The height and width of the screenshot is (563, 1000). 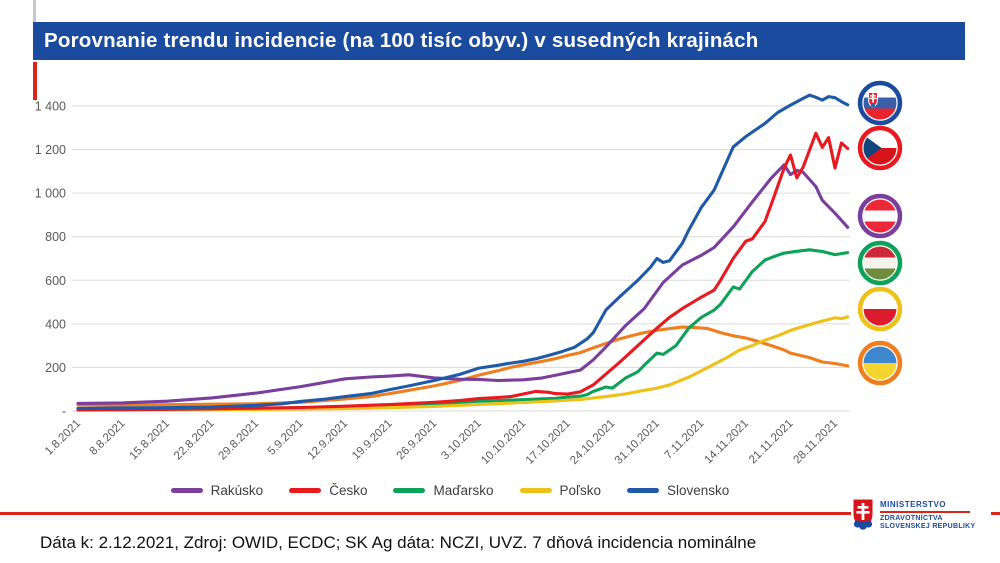 What do you see at coordinates (580, 490) in the screenshot?
I see `legend-label: Poľsko` at bounding box center [580, 490].